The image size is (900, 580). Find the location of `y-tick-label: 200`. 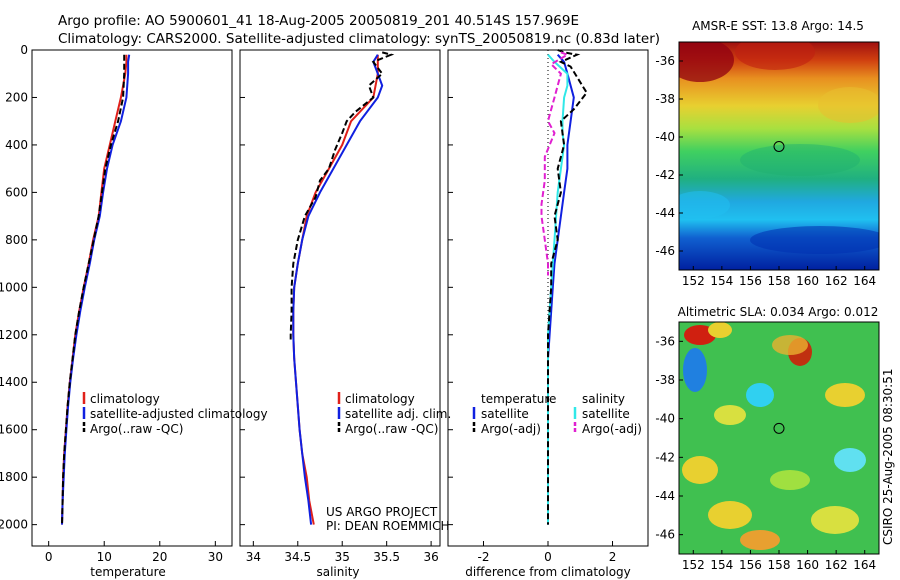

y-tick-label: 200 is located at coordinates (16, 97).